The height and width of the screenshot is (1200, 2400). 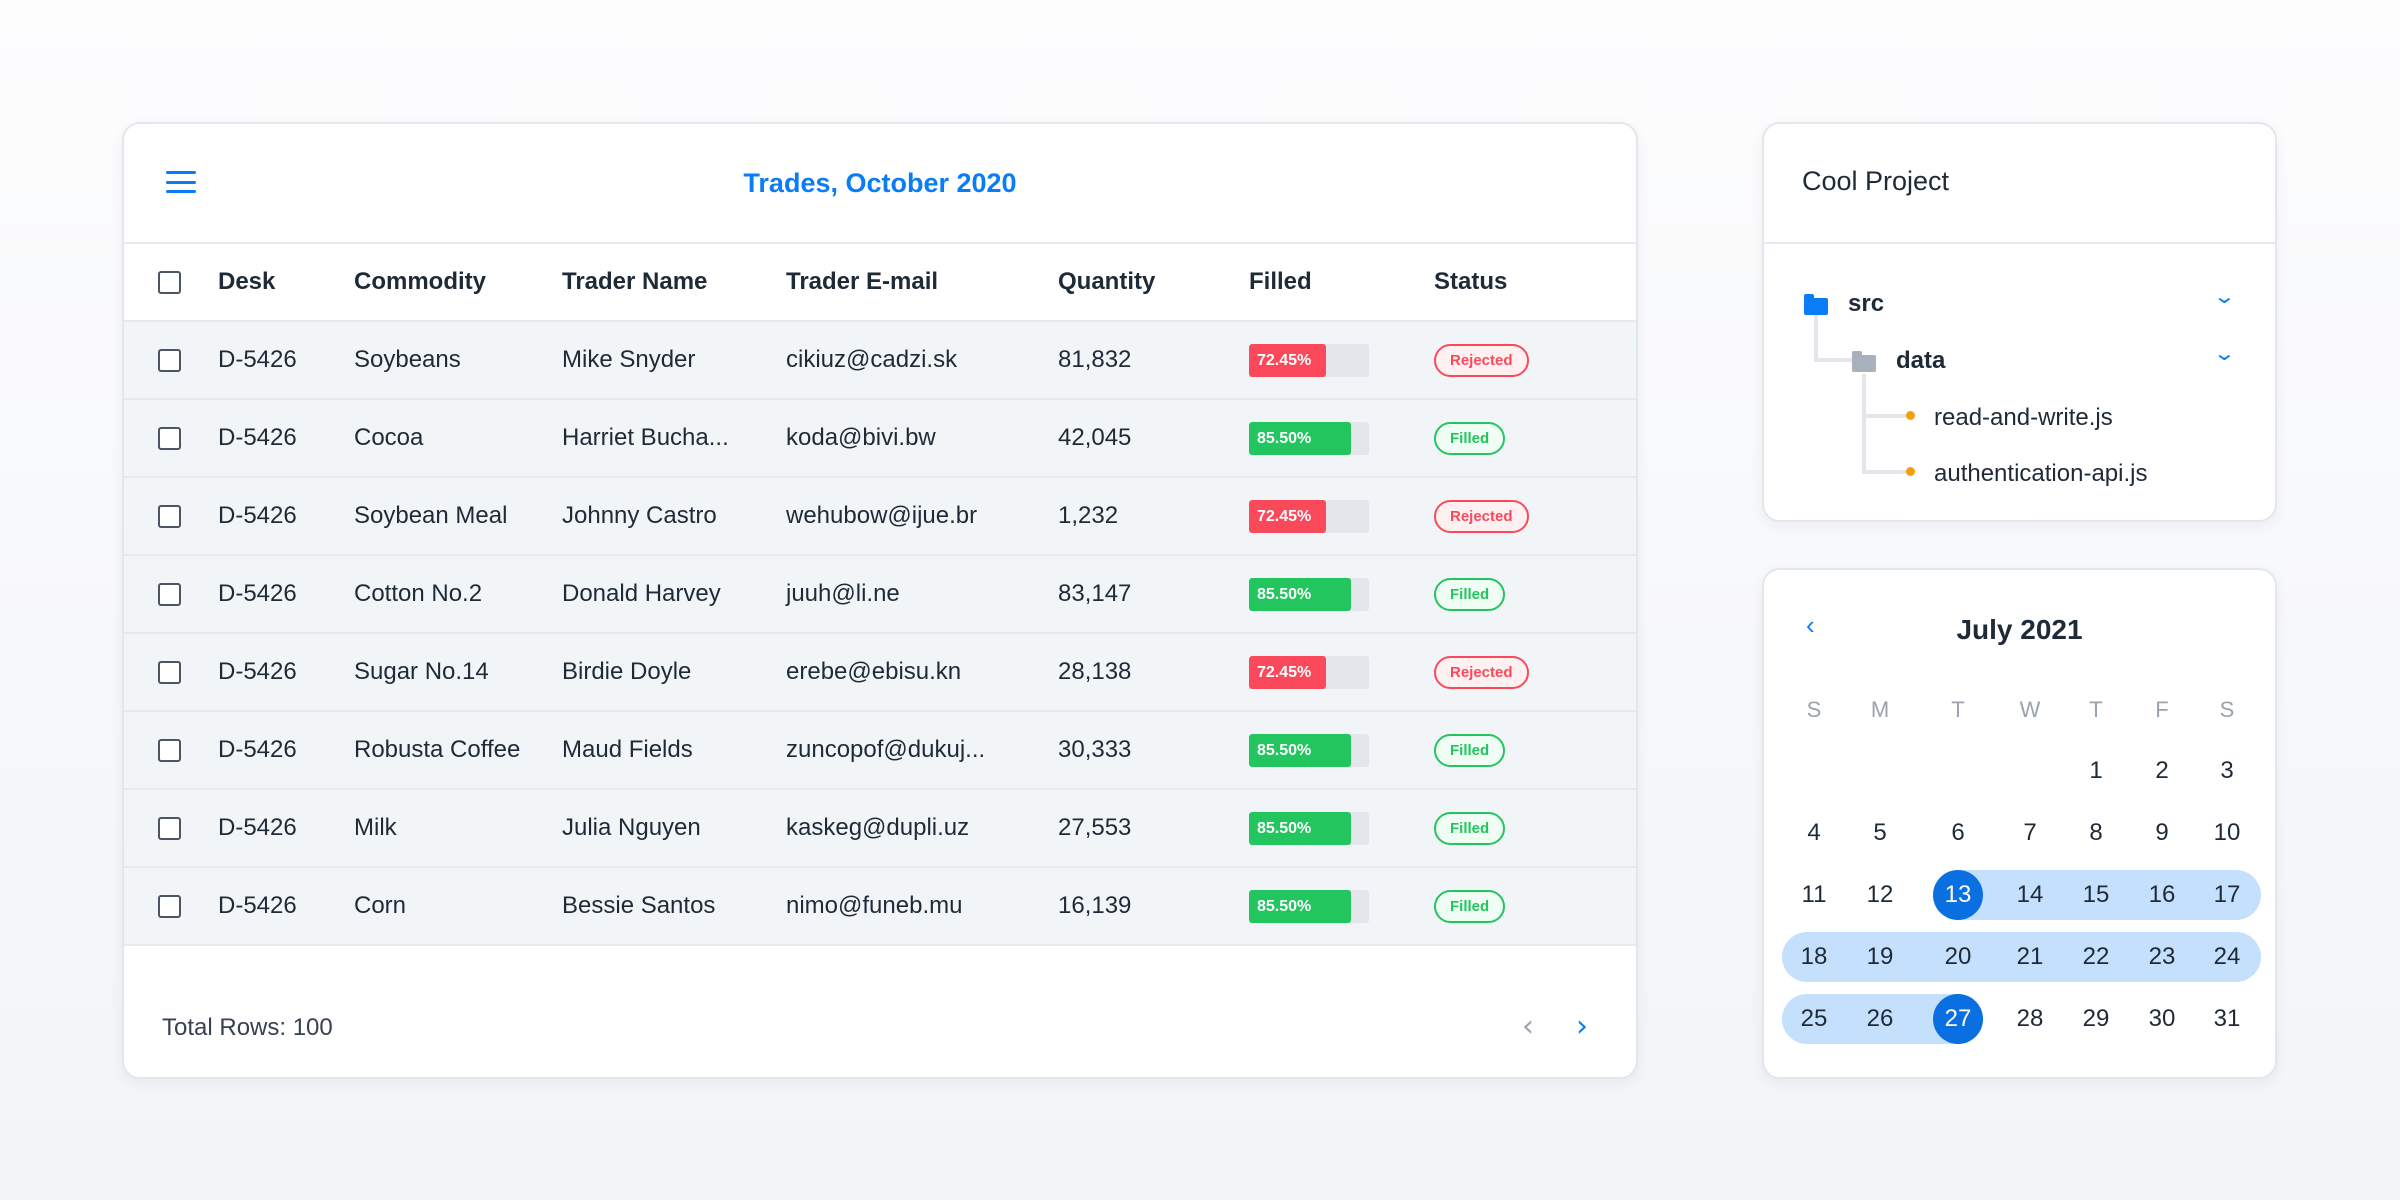 I want to click on file-dot-icon, so click(x=1910, y=471).